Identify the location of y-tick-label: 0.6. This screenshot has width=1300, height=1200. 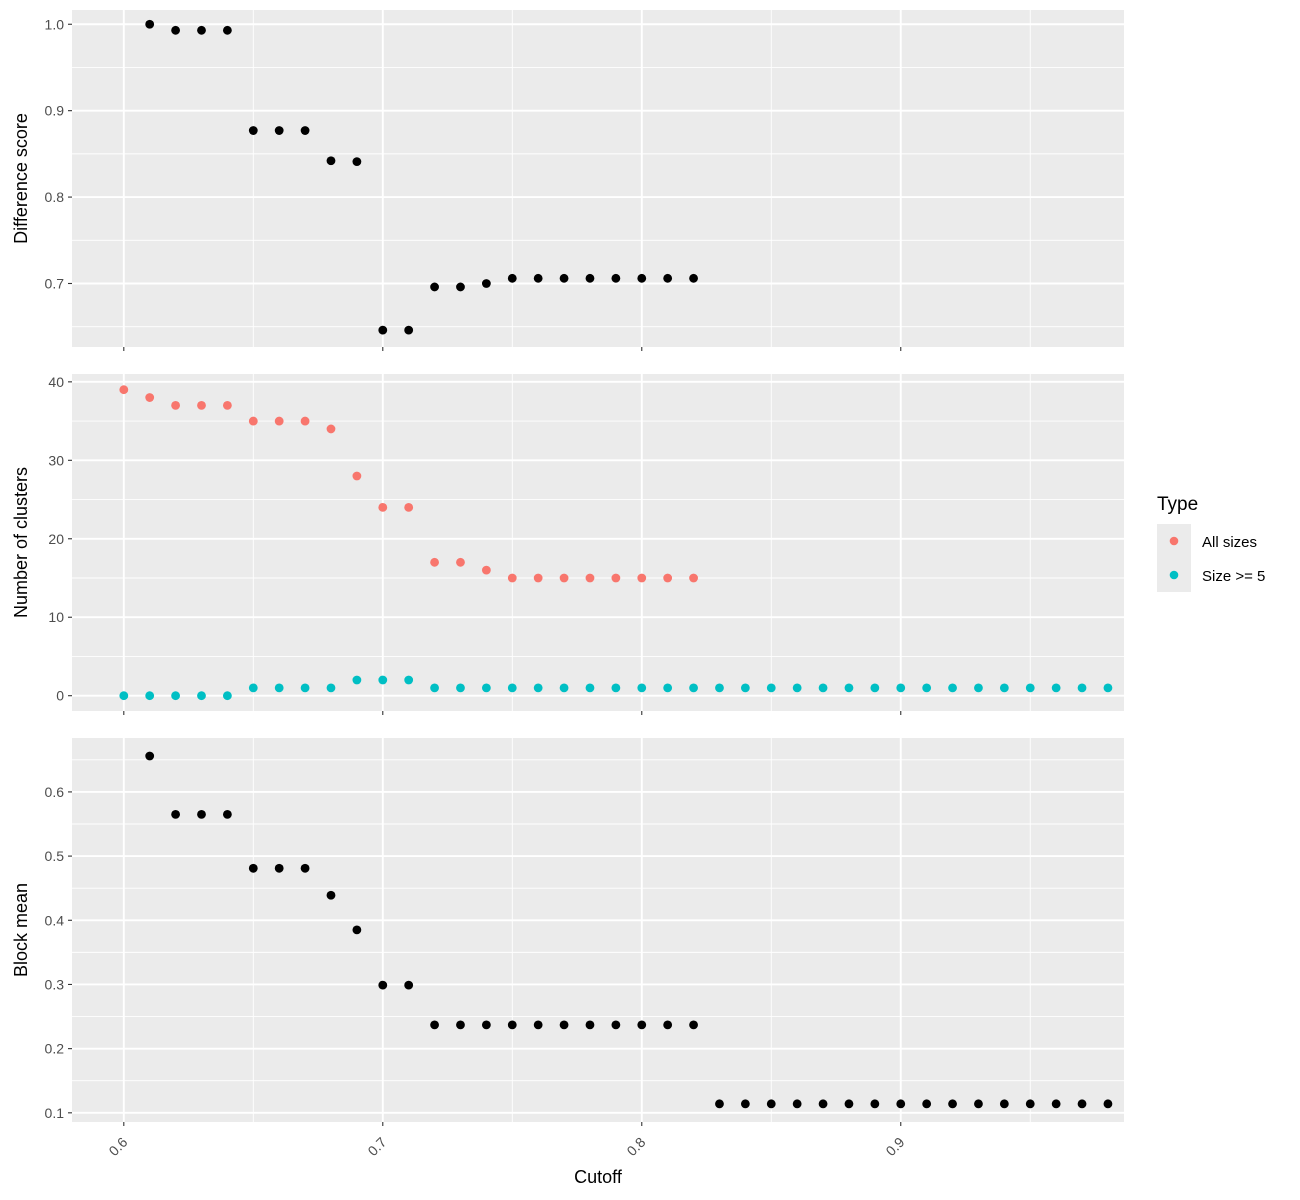
(55, 792).